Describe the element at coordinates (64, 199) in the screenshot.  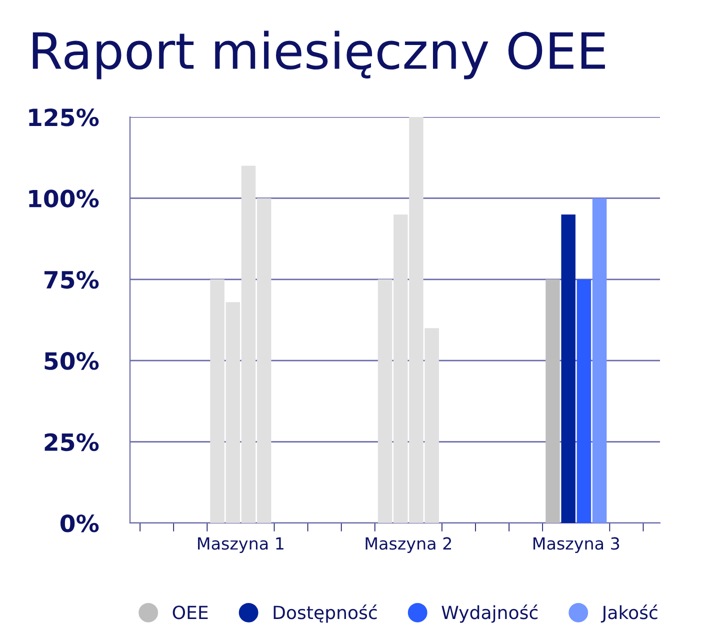
I see `y-tick-label: 100%` at that location.